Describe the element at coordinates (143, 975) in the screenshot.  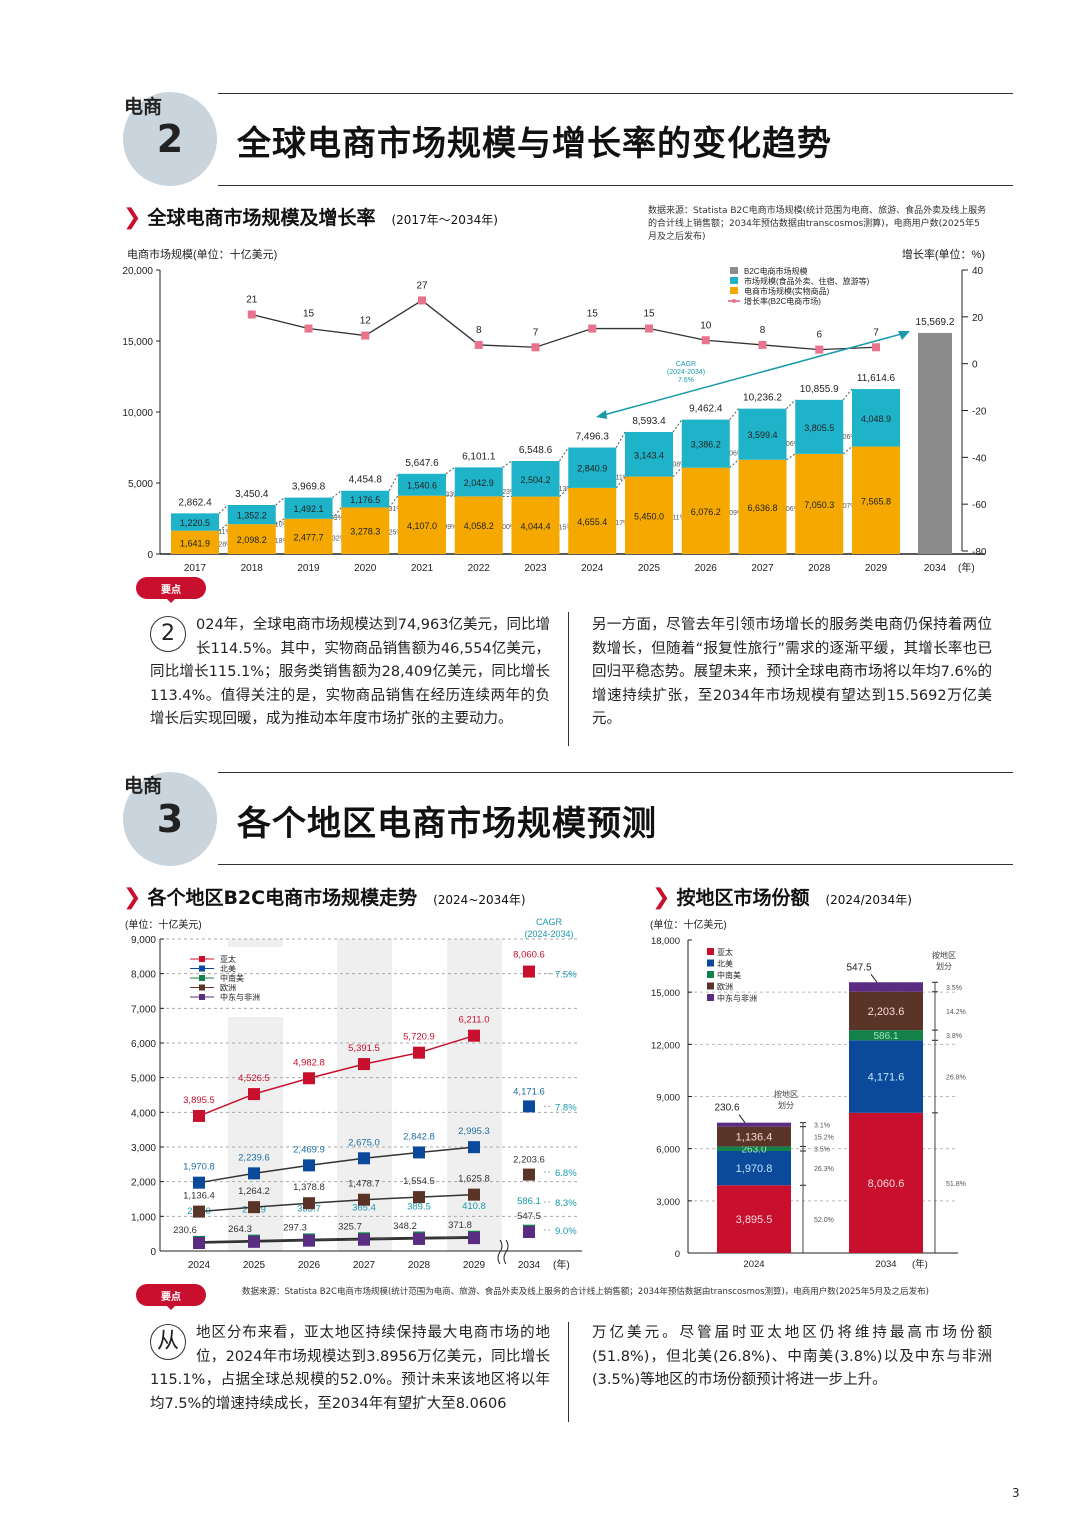
I see `y-tick-label: 8,000` at that location.